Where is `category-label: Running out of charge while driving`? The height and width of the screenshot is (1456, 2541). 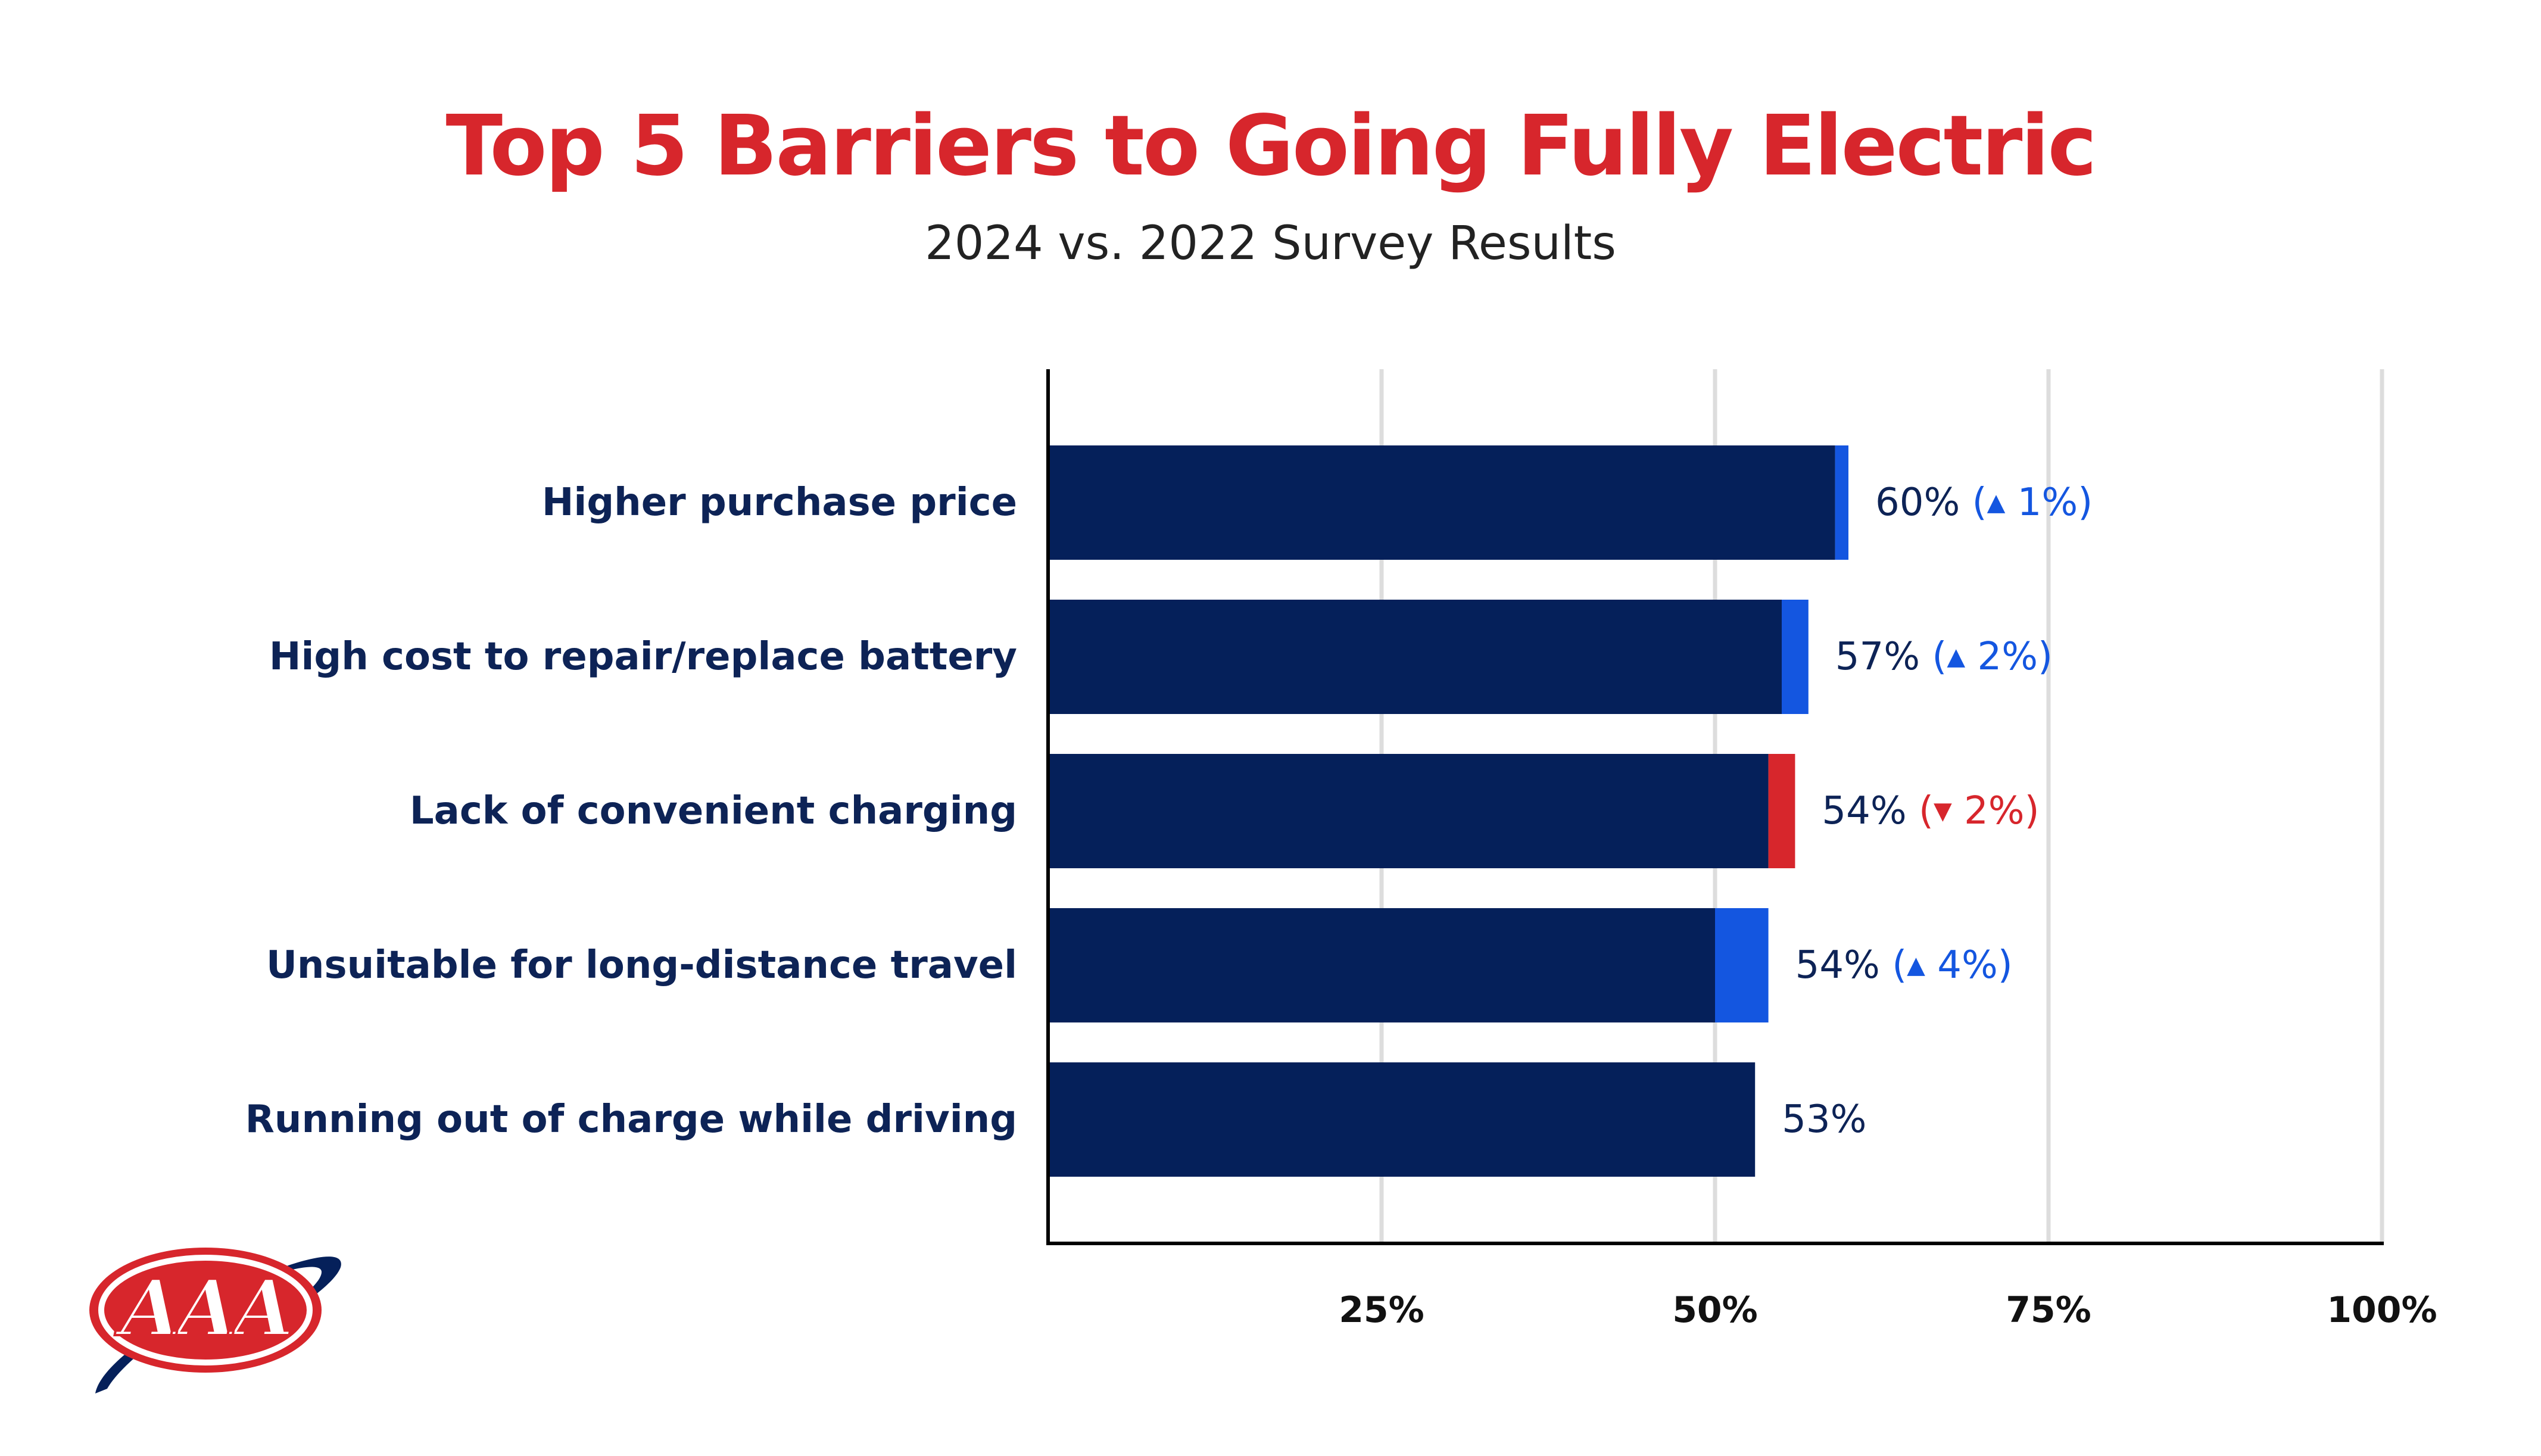
category-label: Running out of charge while driving is located at coordinates (631, 1120).